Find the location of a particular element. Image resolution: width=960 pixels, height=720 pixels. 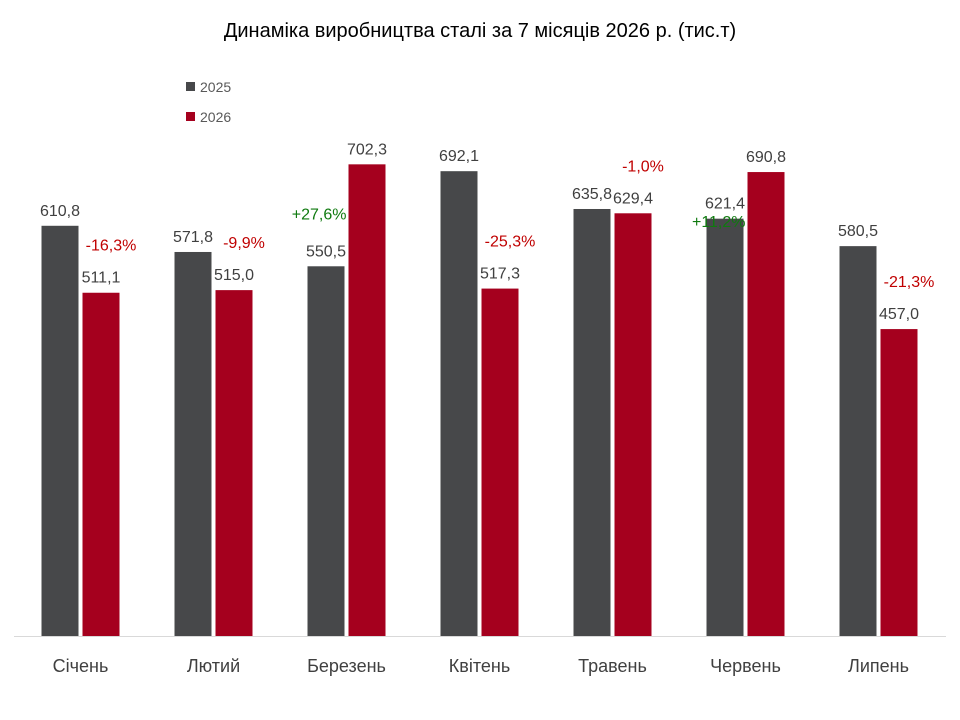

value-label-2026-4: 517,3 is located at coordinates (500, 274).